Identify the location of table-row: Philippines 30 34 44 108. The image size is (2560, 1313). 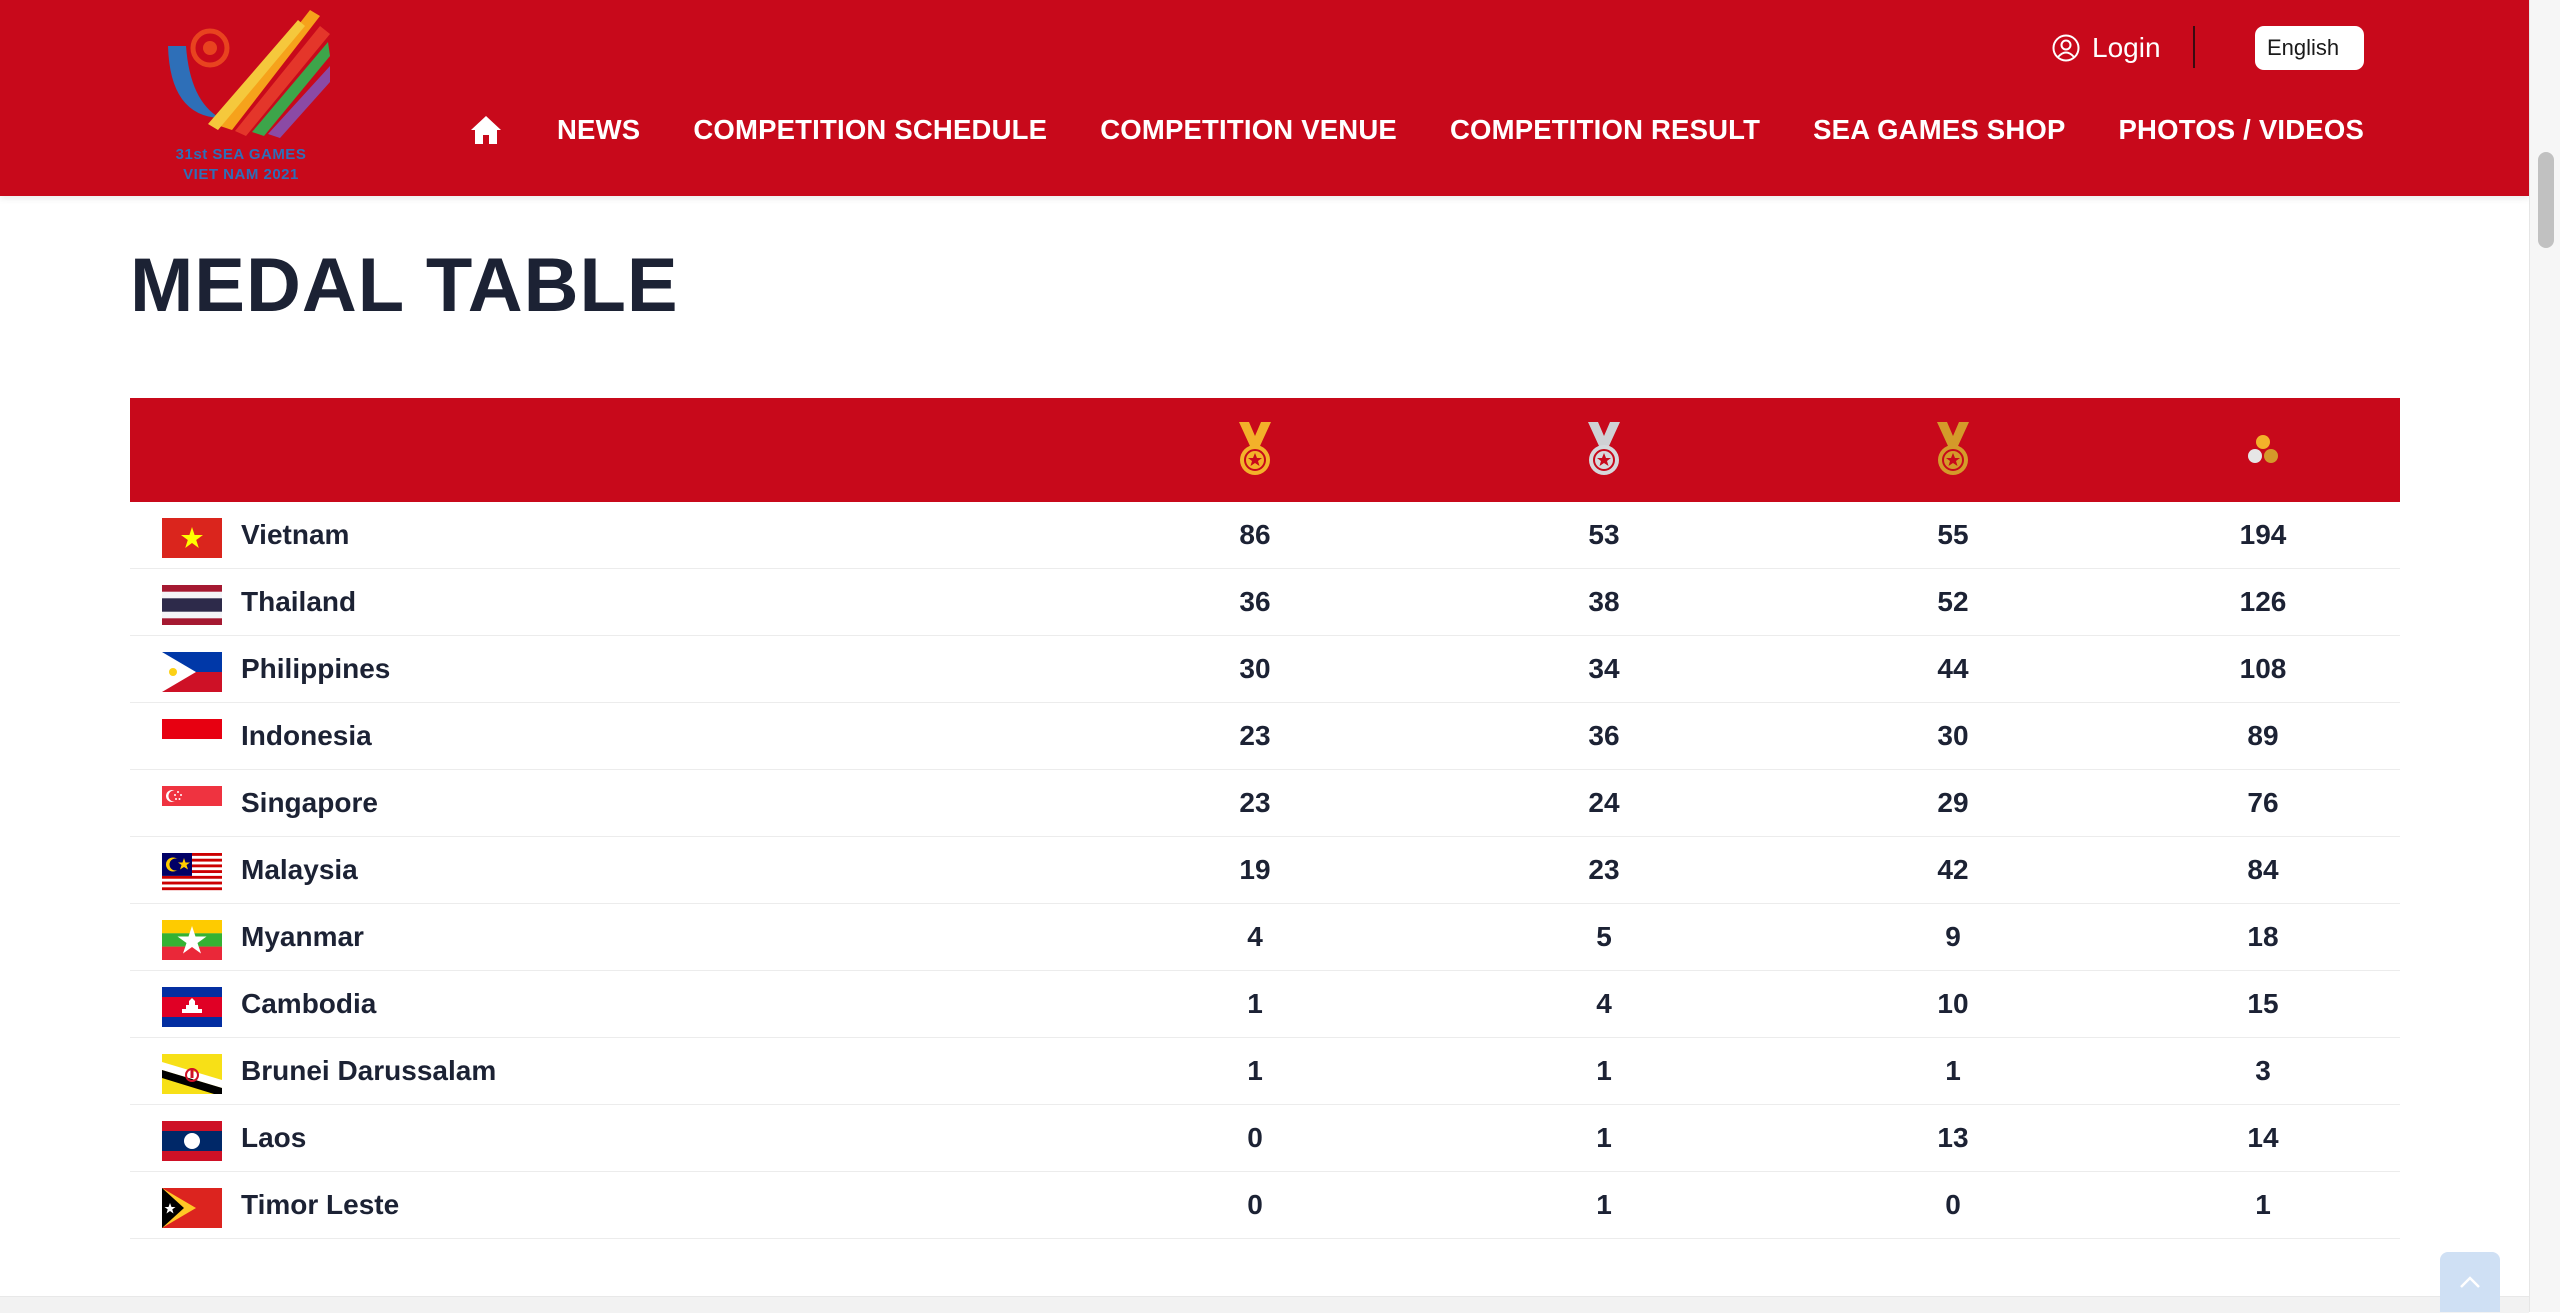
(1265, 669).